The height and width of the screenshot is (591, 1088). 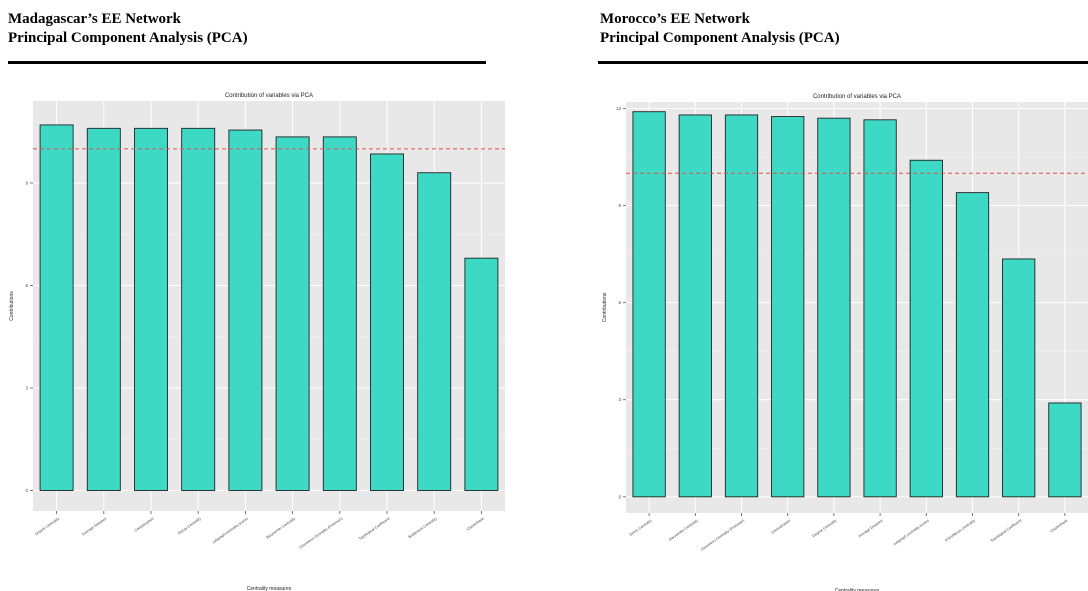 I want to click on madagascar-heading-rule, so click(x=247, y=62).